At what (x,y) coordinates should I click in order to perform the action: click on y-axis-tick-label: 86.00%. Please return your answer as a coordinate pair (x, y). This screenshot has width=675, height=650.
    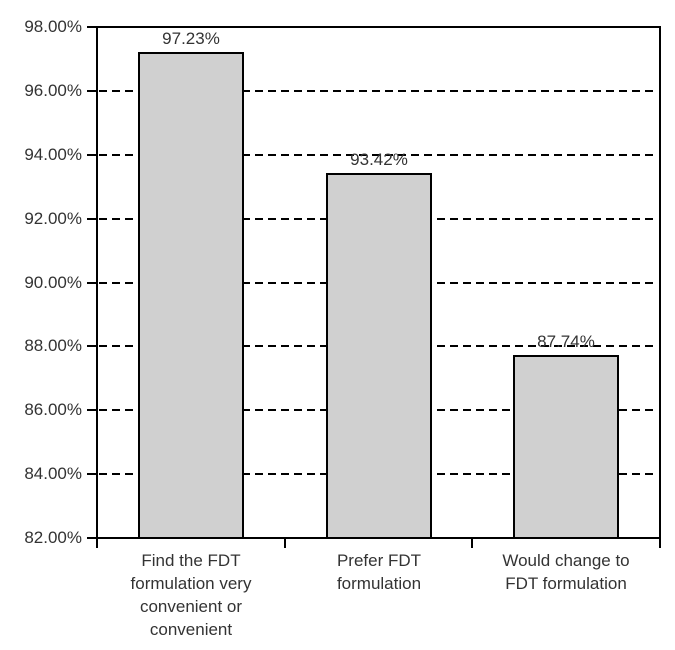
    Looking at the image, I should click on (53, 409).